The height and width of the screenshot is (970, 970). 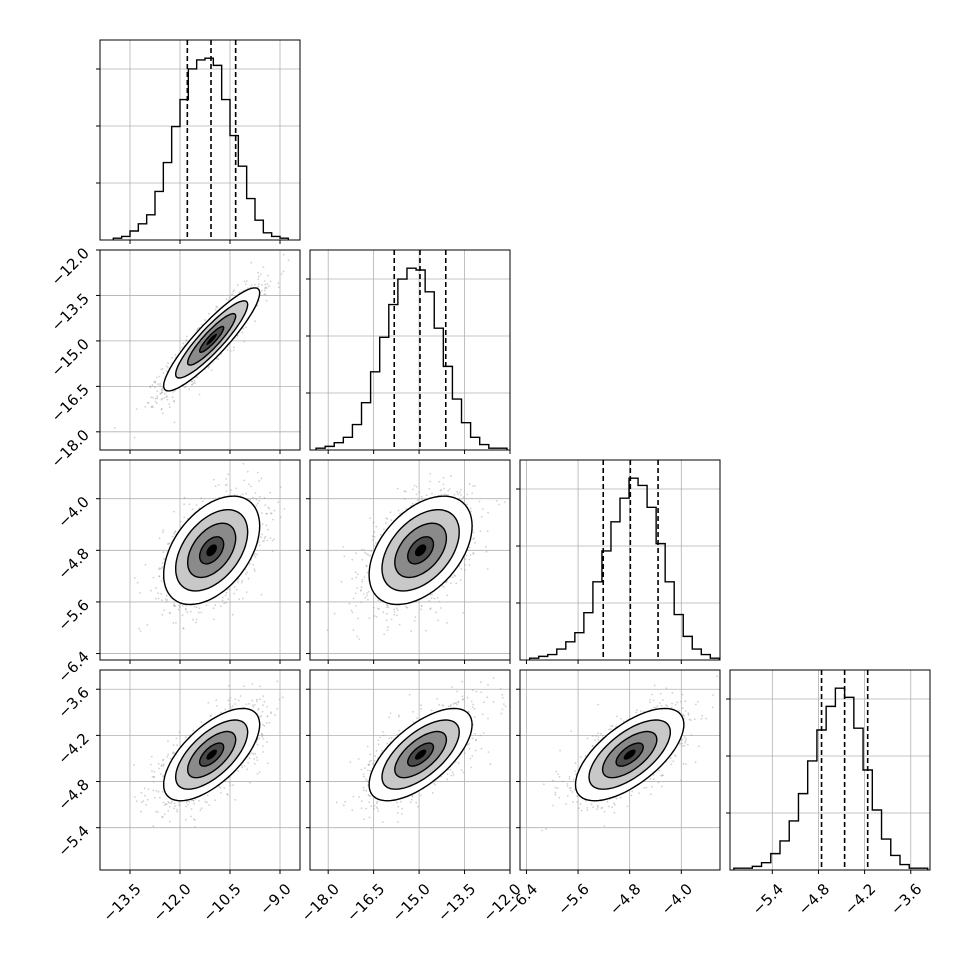 What do you see at coordinates (70, 402) in the screenshot?
I see `y-tick-label: −16.5` at bounding box center [70, 402].